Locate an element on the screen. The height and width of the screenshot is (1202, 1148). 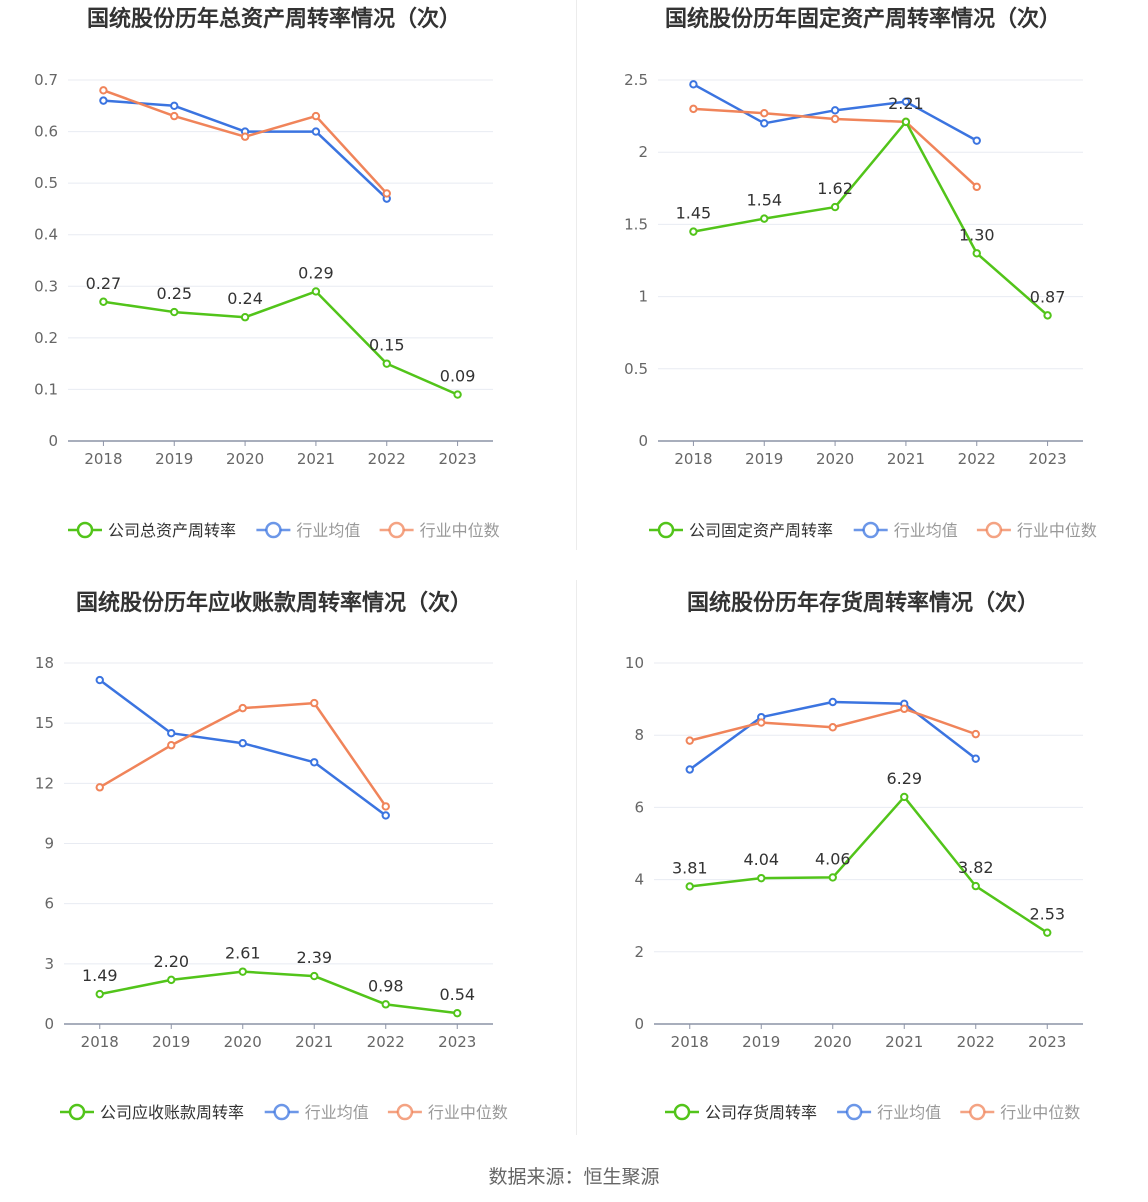
data-label: 3.81 is located at coordinates (690, 867).